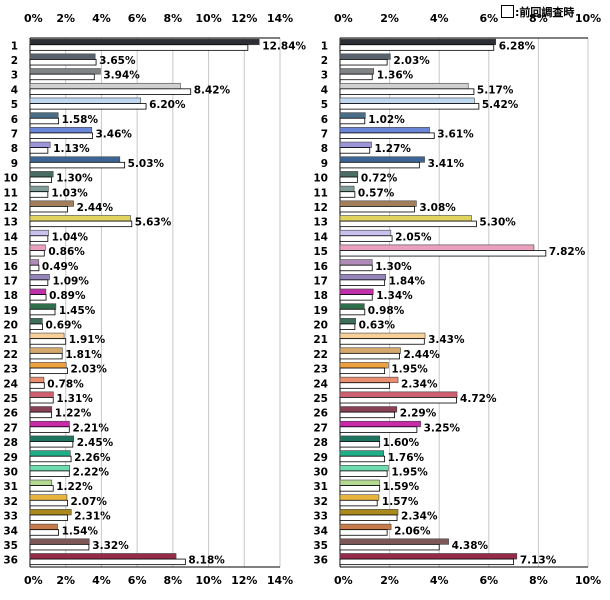  I want to click on category-label: 3, so click(324, 76).